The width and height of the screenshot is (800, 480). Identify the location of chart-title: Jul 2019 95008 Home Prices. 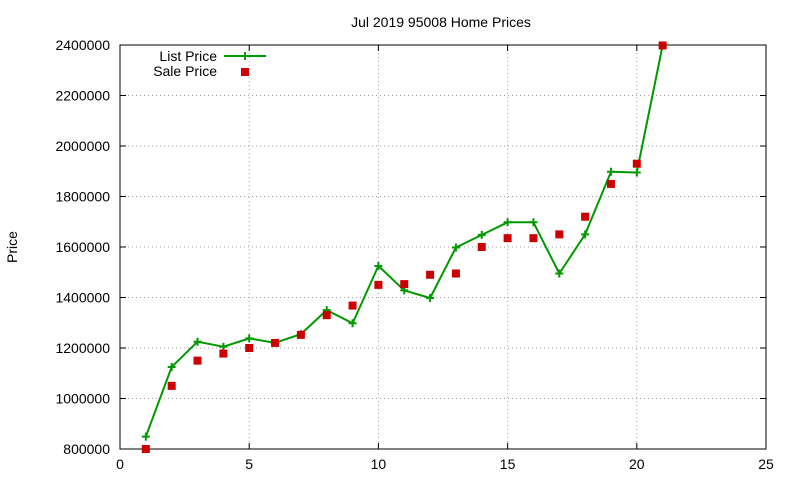
(441, 22).